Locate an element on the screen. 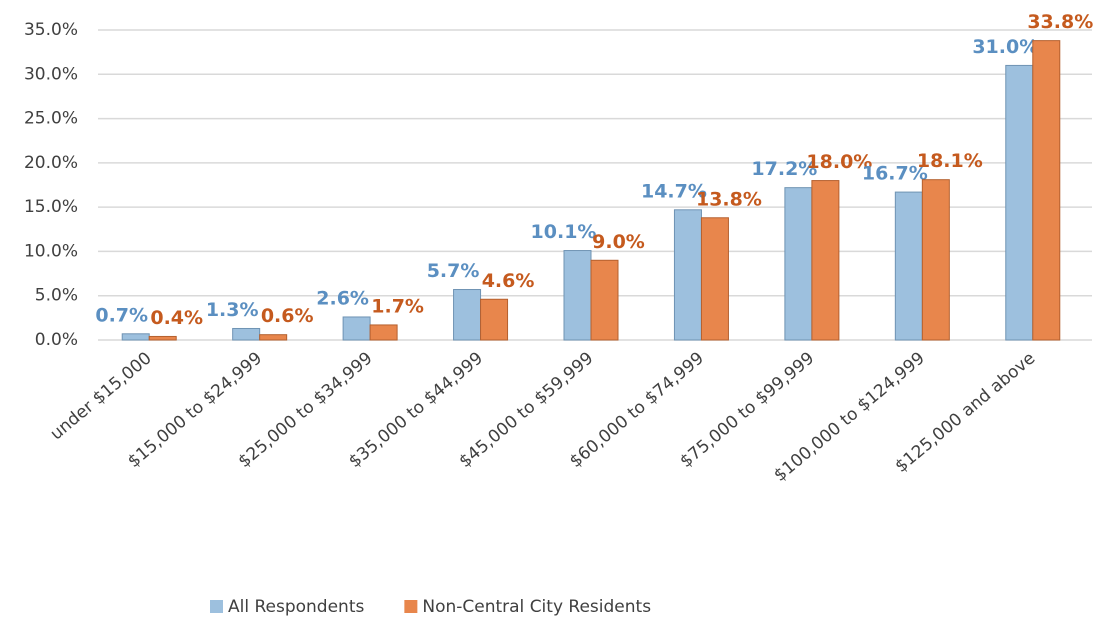  legend-label: All Respondents is located at coordinates (296, 607).